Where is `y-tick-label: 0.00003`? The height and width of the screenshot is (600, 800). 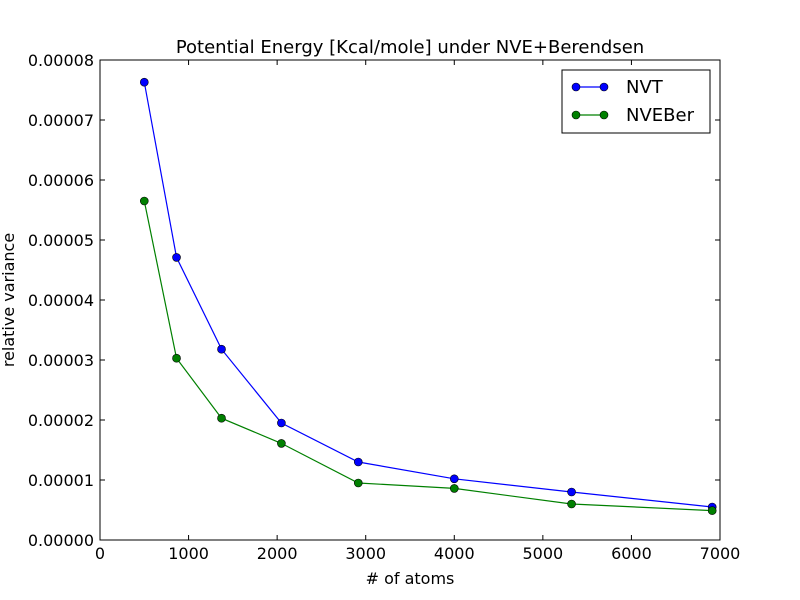 y-tick-label: 0.00003 is located at coordinates (61, 360).